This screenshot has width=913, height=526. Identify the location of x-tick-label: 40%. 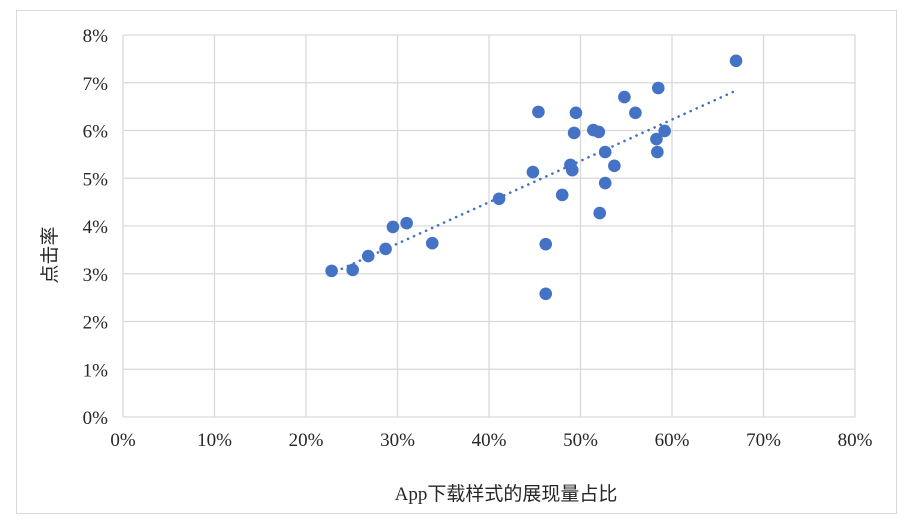
(489, 440).